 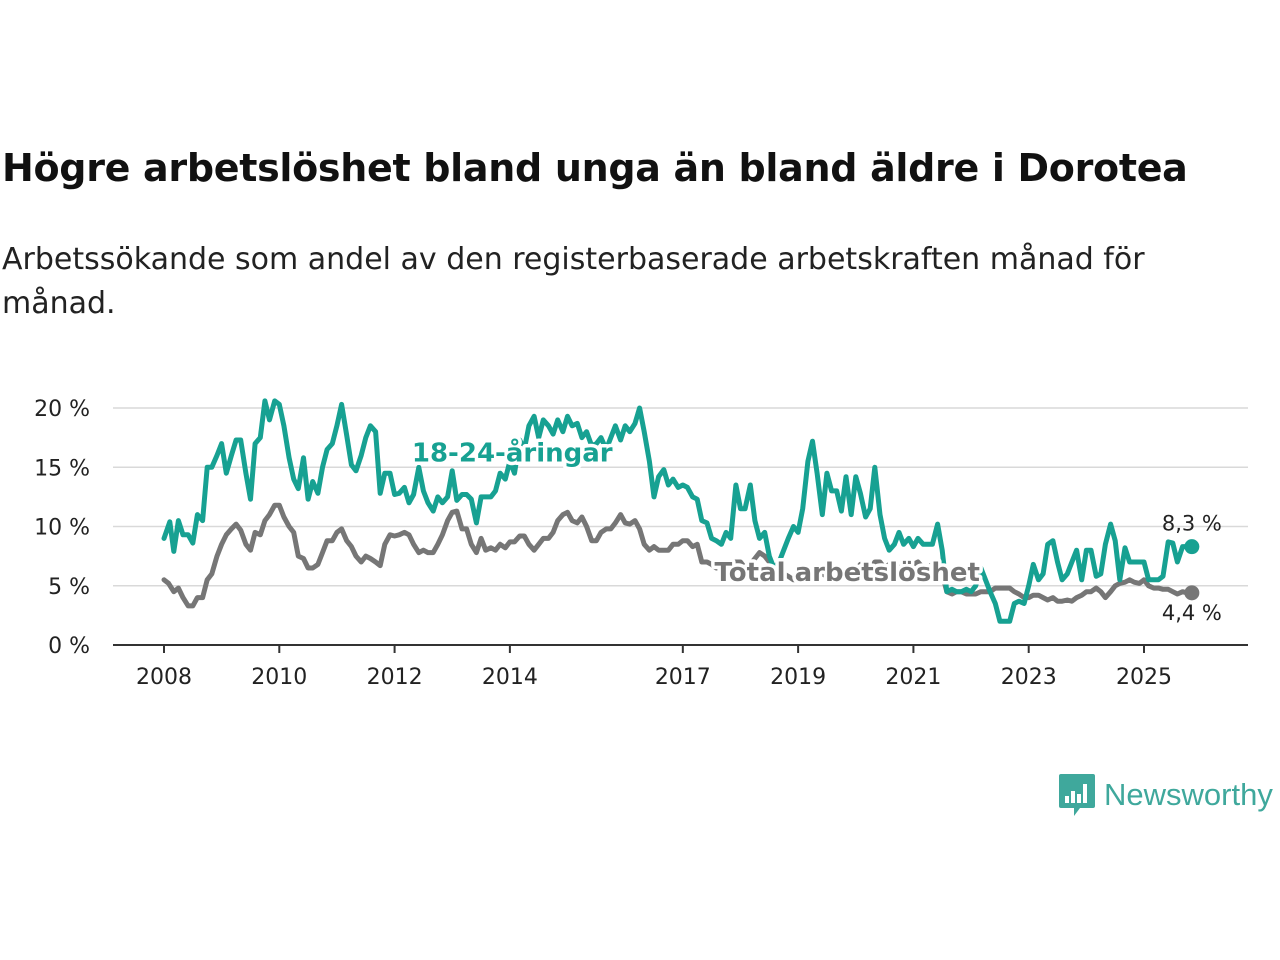 I want to click on series-label: Total arbetslöshet, so click(x=847, y=573).